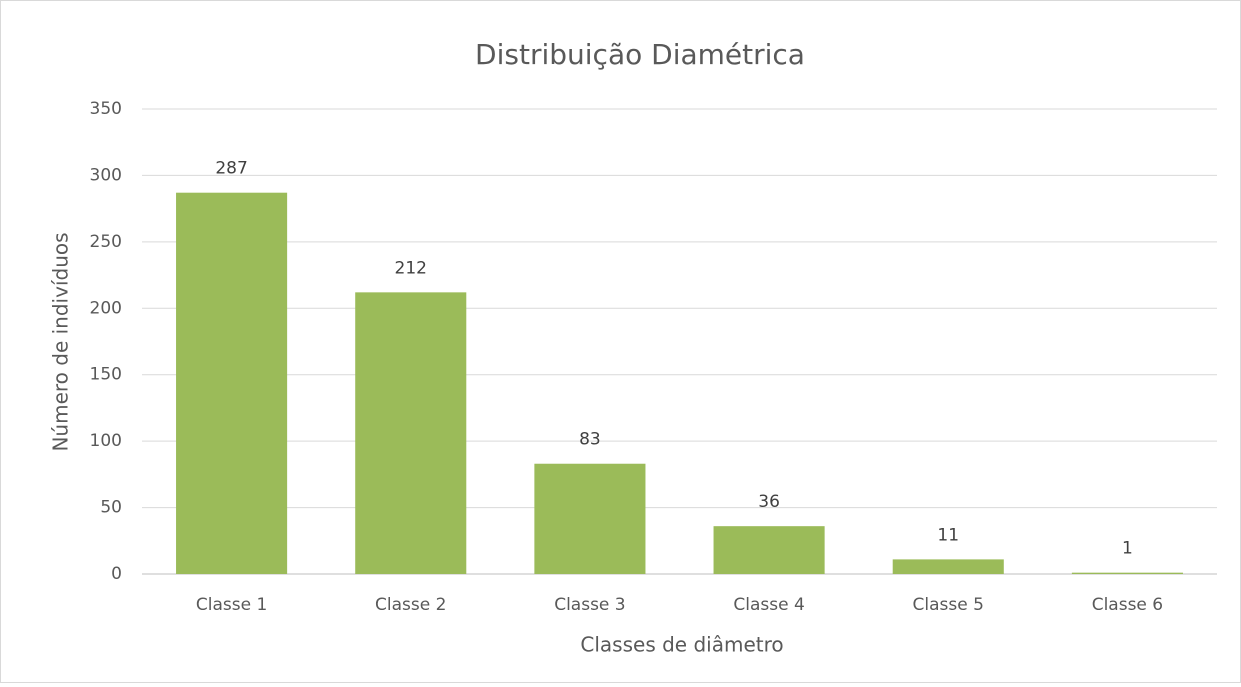 The image size is (1241, 687). What do you see at coordinates (640, 54) in the screenshot?
I see `chart-title: Distribuição Diamétrica` at bounding box center [640, 54].